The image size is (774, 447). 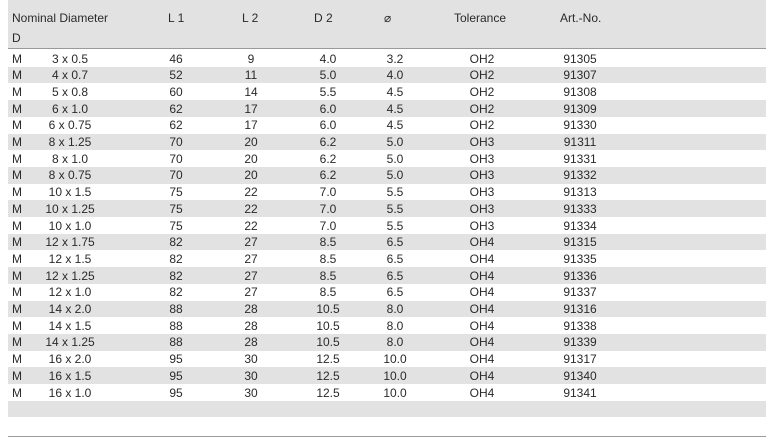 I want to click on table-cell: 3 x 0.5, so click(x=70, y=58).